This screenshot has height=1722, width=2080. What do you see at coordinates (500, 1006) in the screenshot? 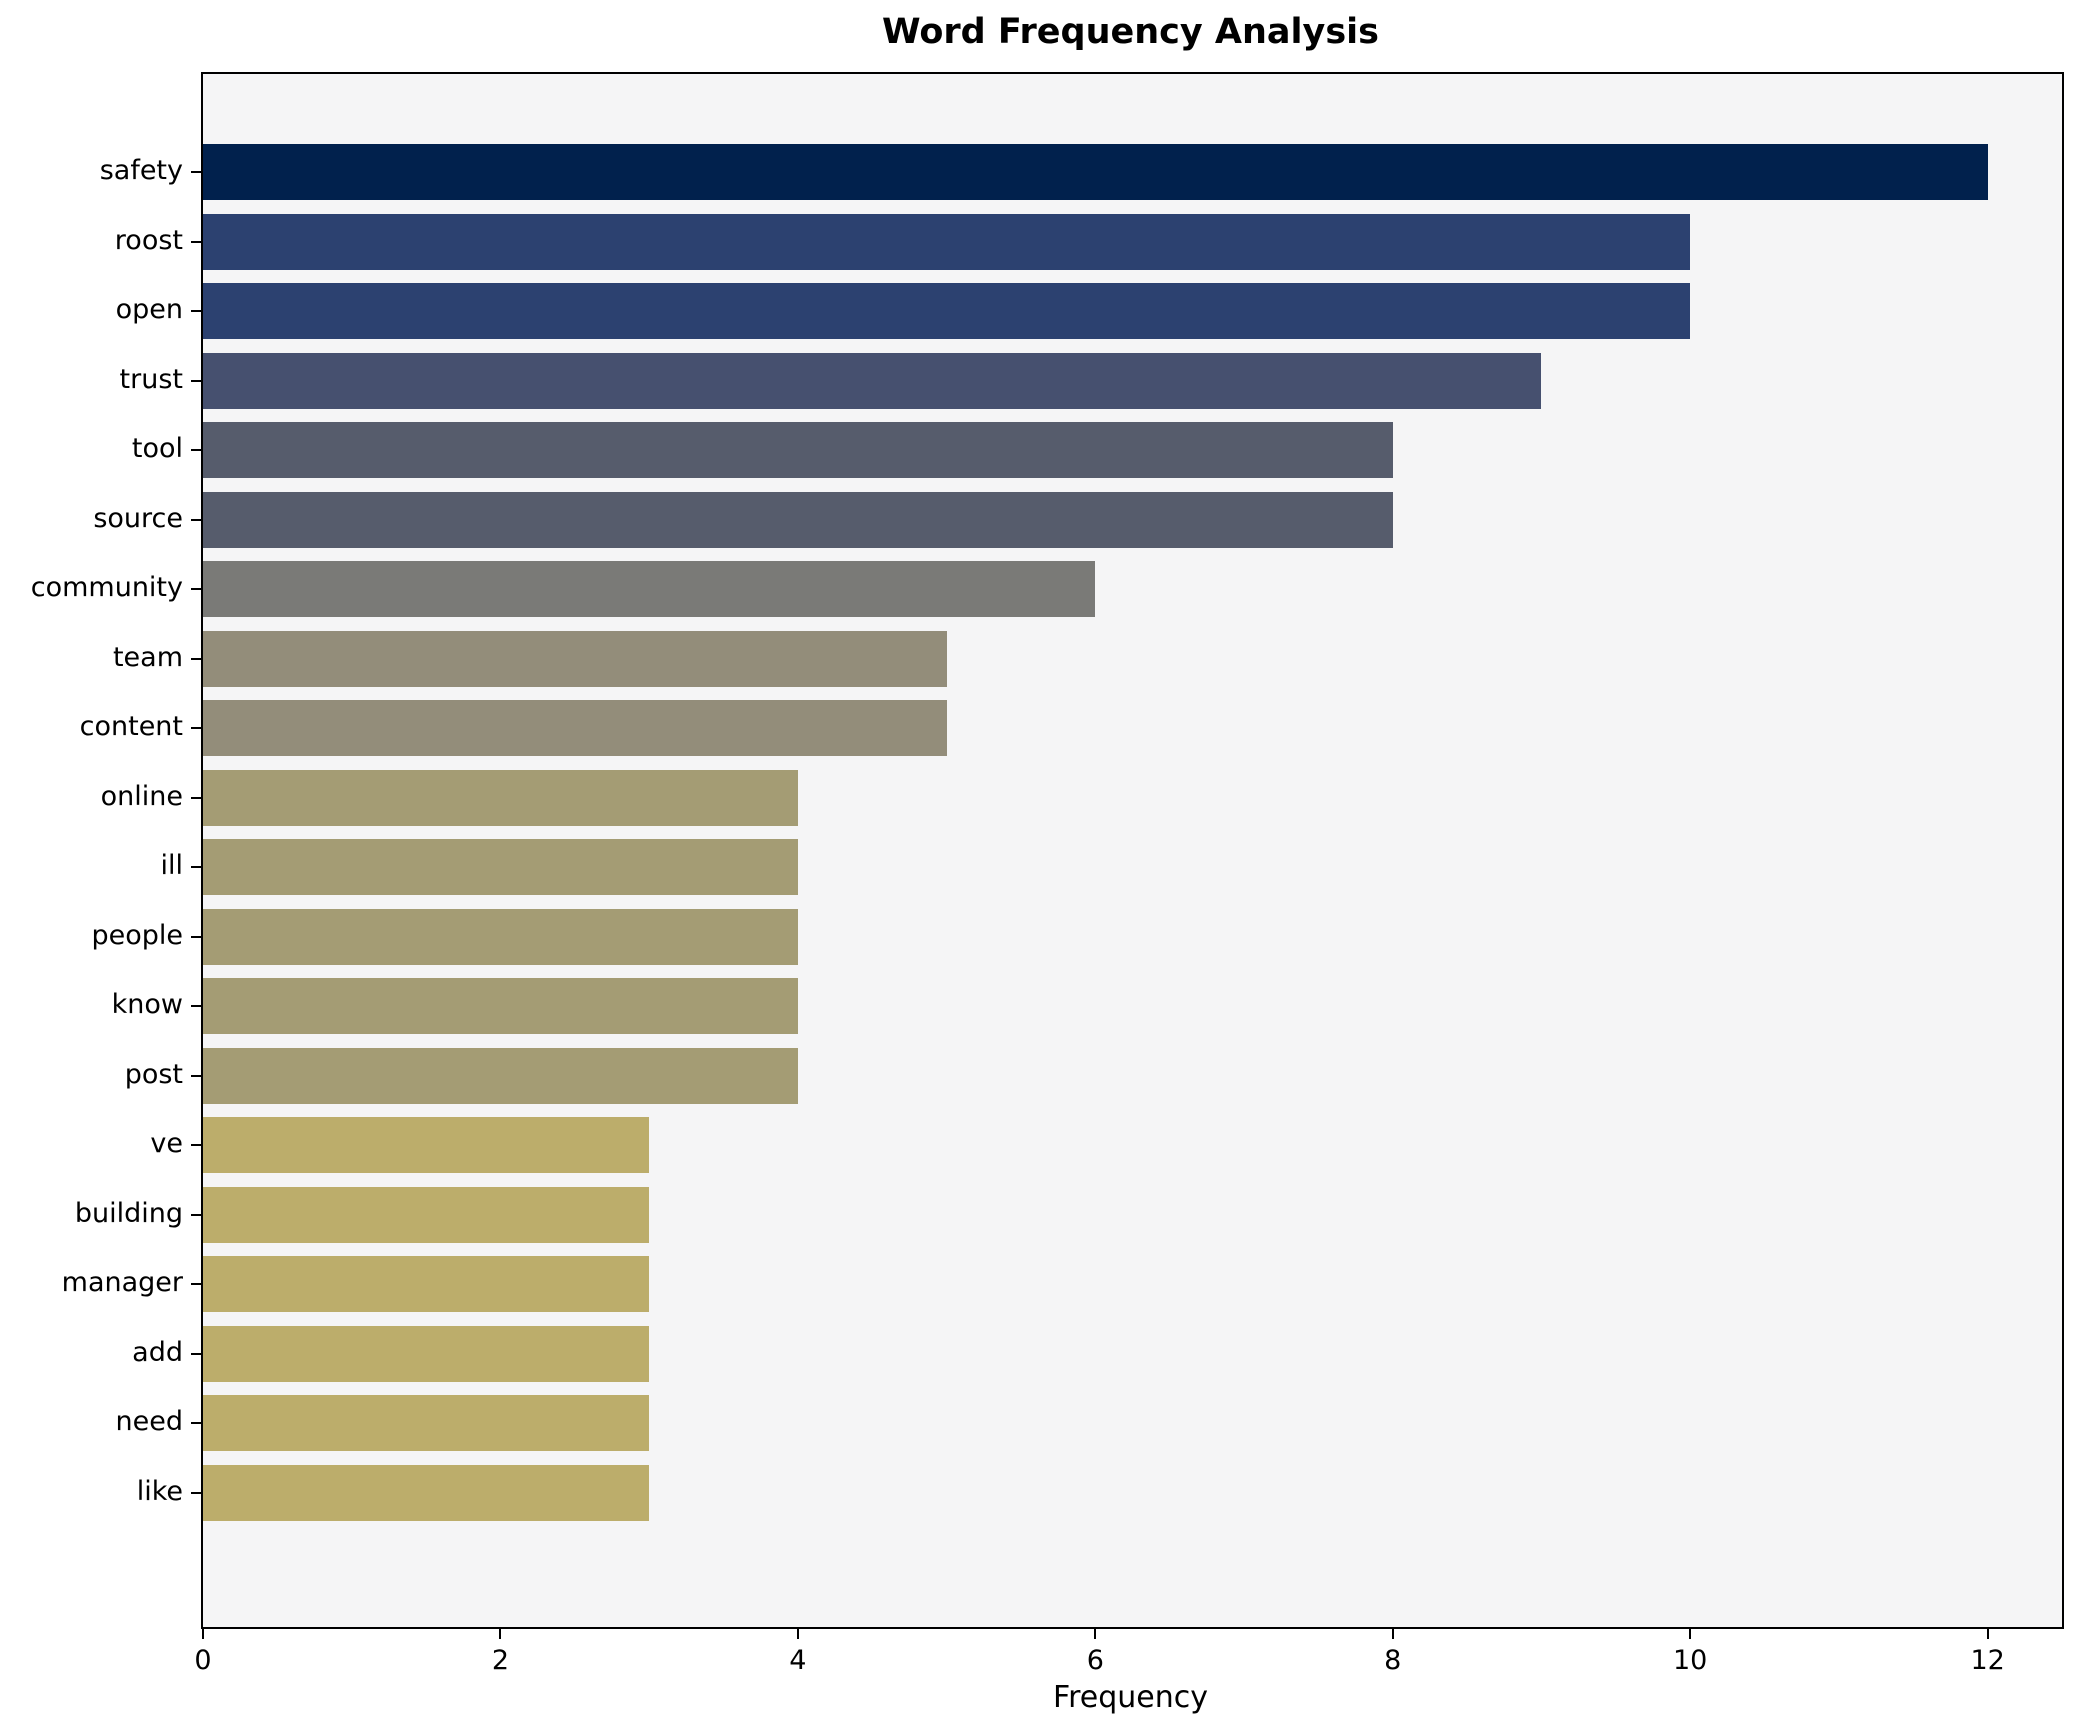
I see `bar-know` at bounding box center [500, 1006].